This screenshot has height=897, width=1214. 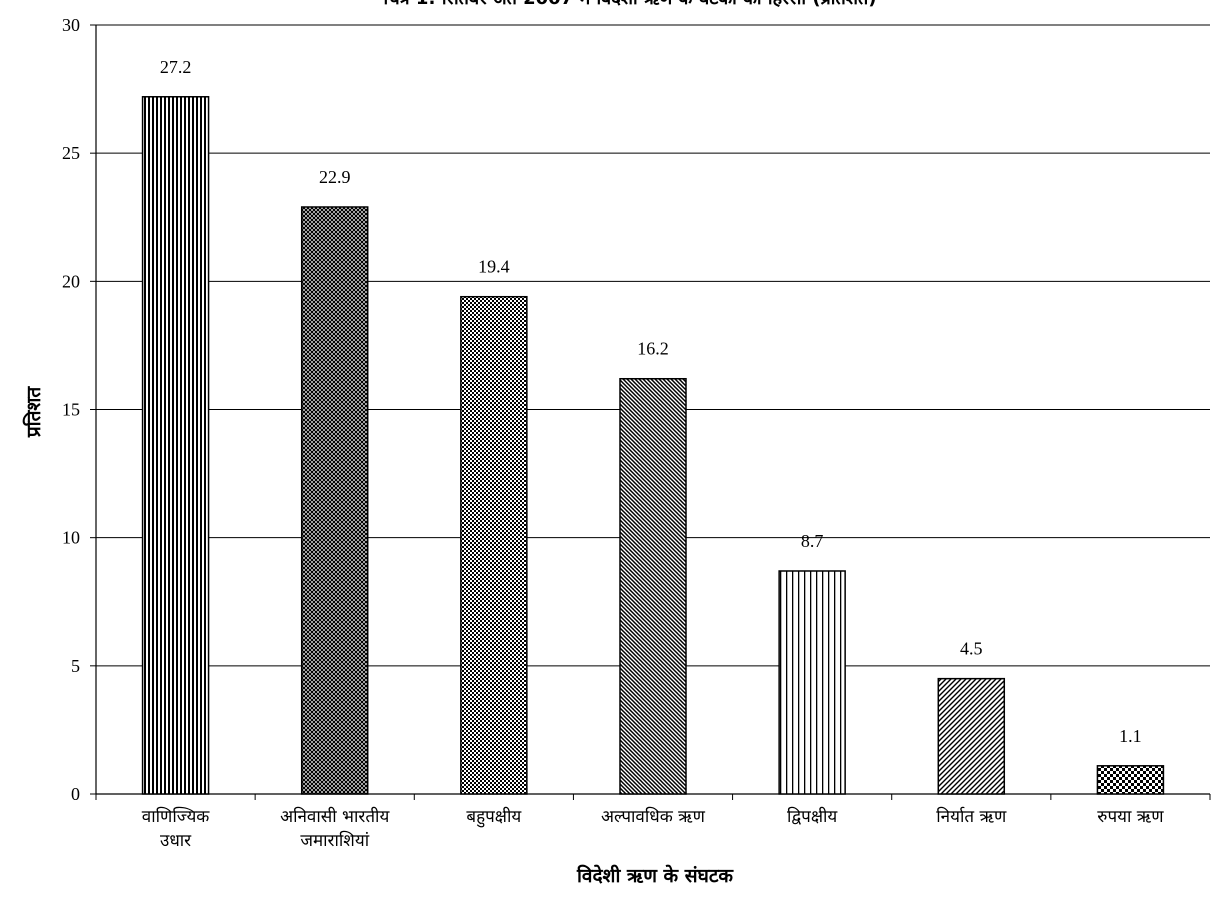 I want to click on x-axis-title: विदेशी ऋण के संघटक, so click(x=655, y=875).